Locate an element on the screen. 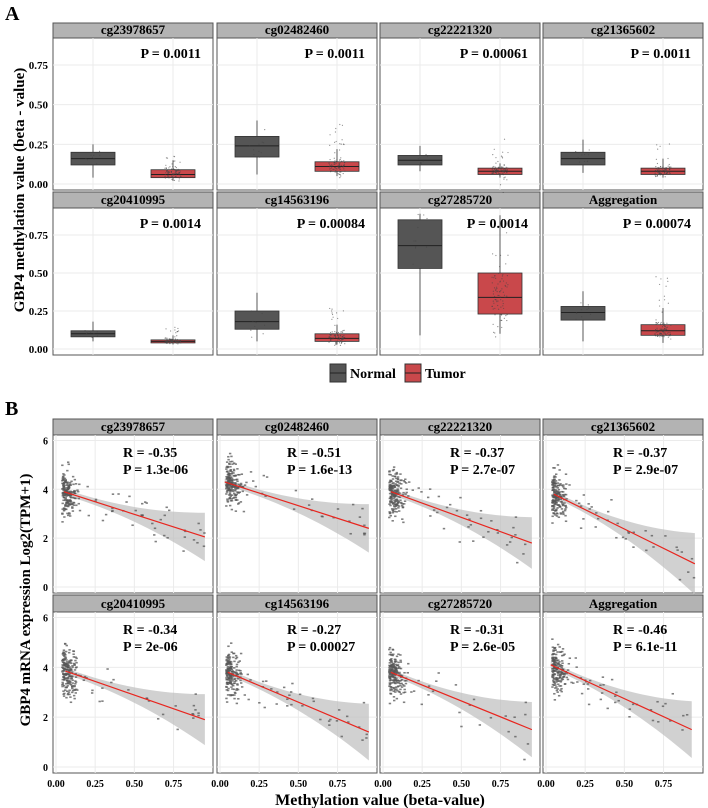  y-axis-label-b: GBP4 mRNA expression Log2(TPM+1) is located at coordinates (26, 600).